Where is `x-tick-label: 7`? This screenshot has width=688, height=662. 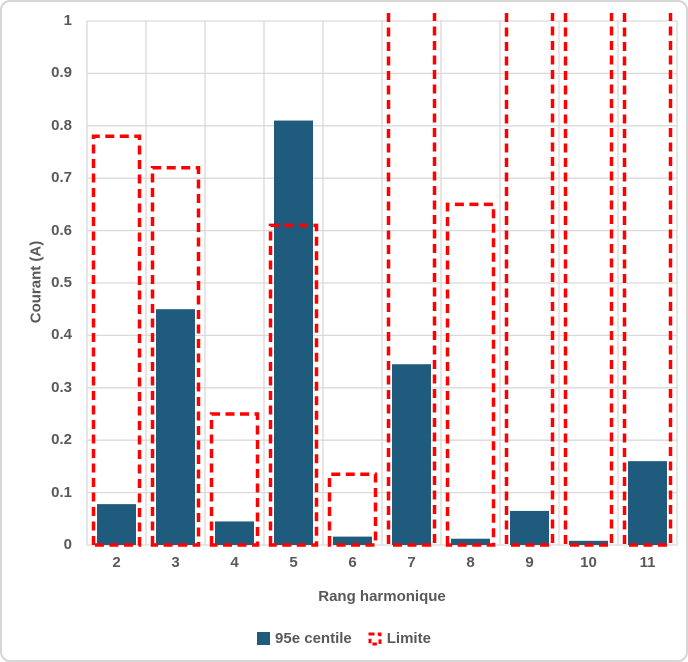 x-tick-label: 7 is located at coordinates (411, 562).